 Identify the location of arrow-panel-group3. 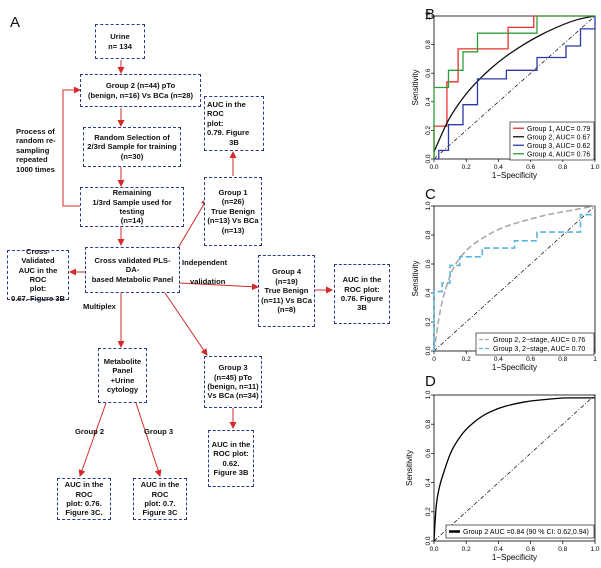
(186, 324).